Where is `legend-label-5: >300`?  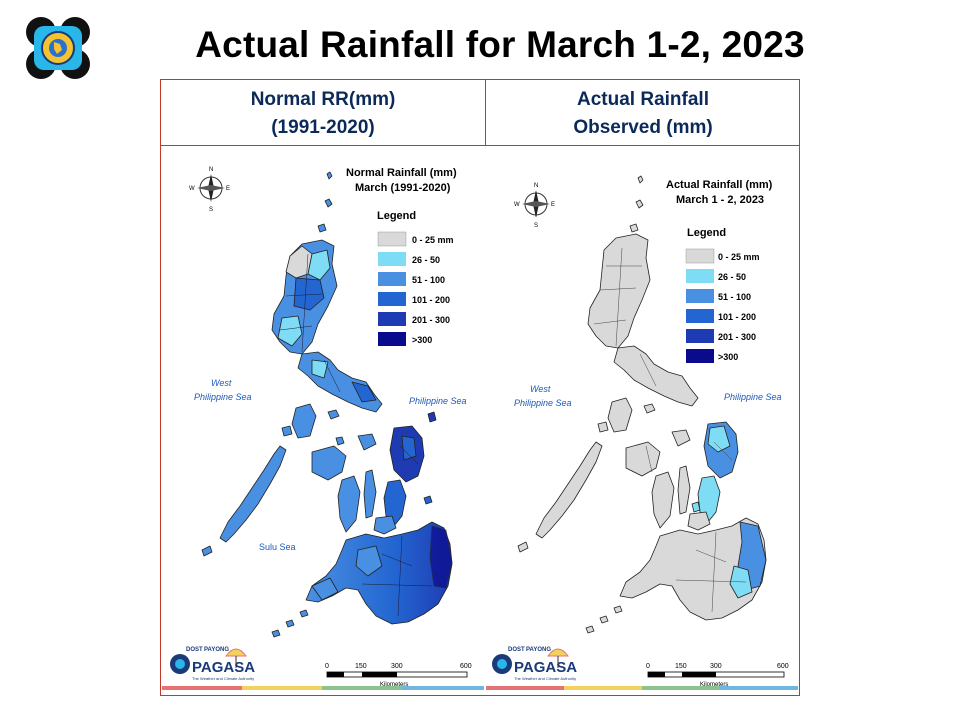
legend-label-5: >300 is located at coordinates (422, 340).